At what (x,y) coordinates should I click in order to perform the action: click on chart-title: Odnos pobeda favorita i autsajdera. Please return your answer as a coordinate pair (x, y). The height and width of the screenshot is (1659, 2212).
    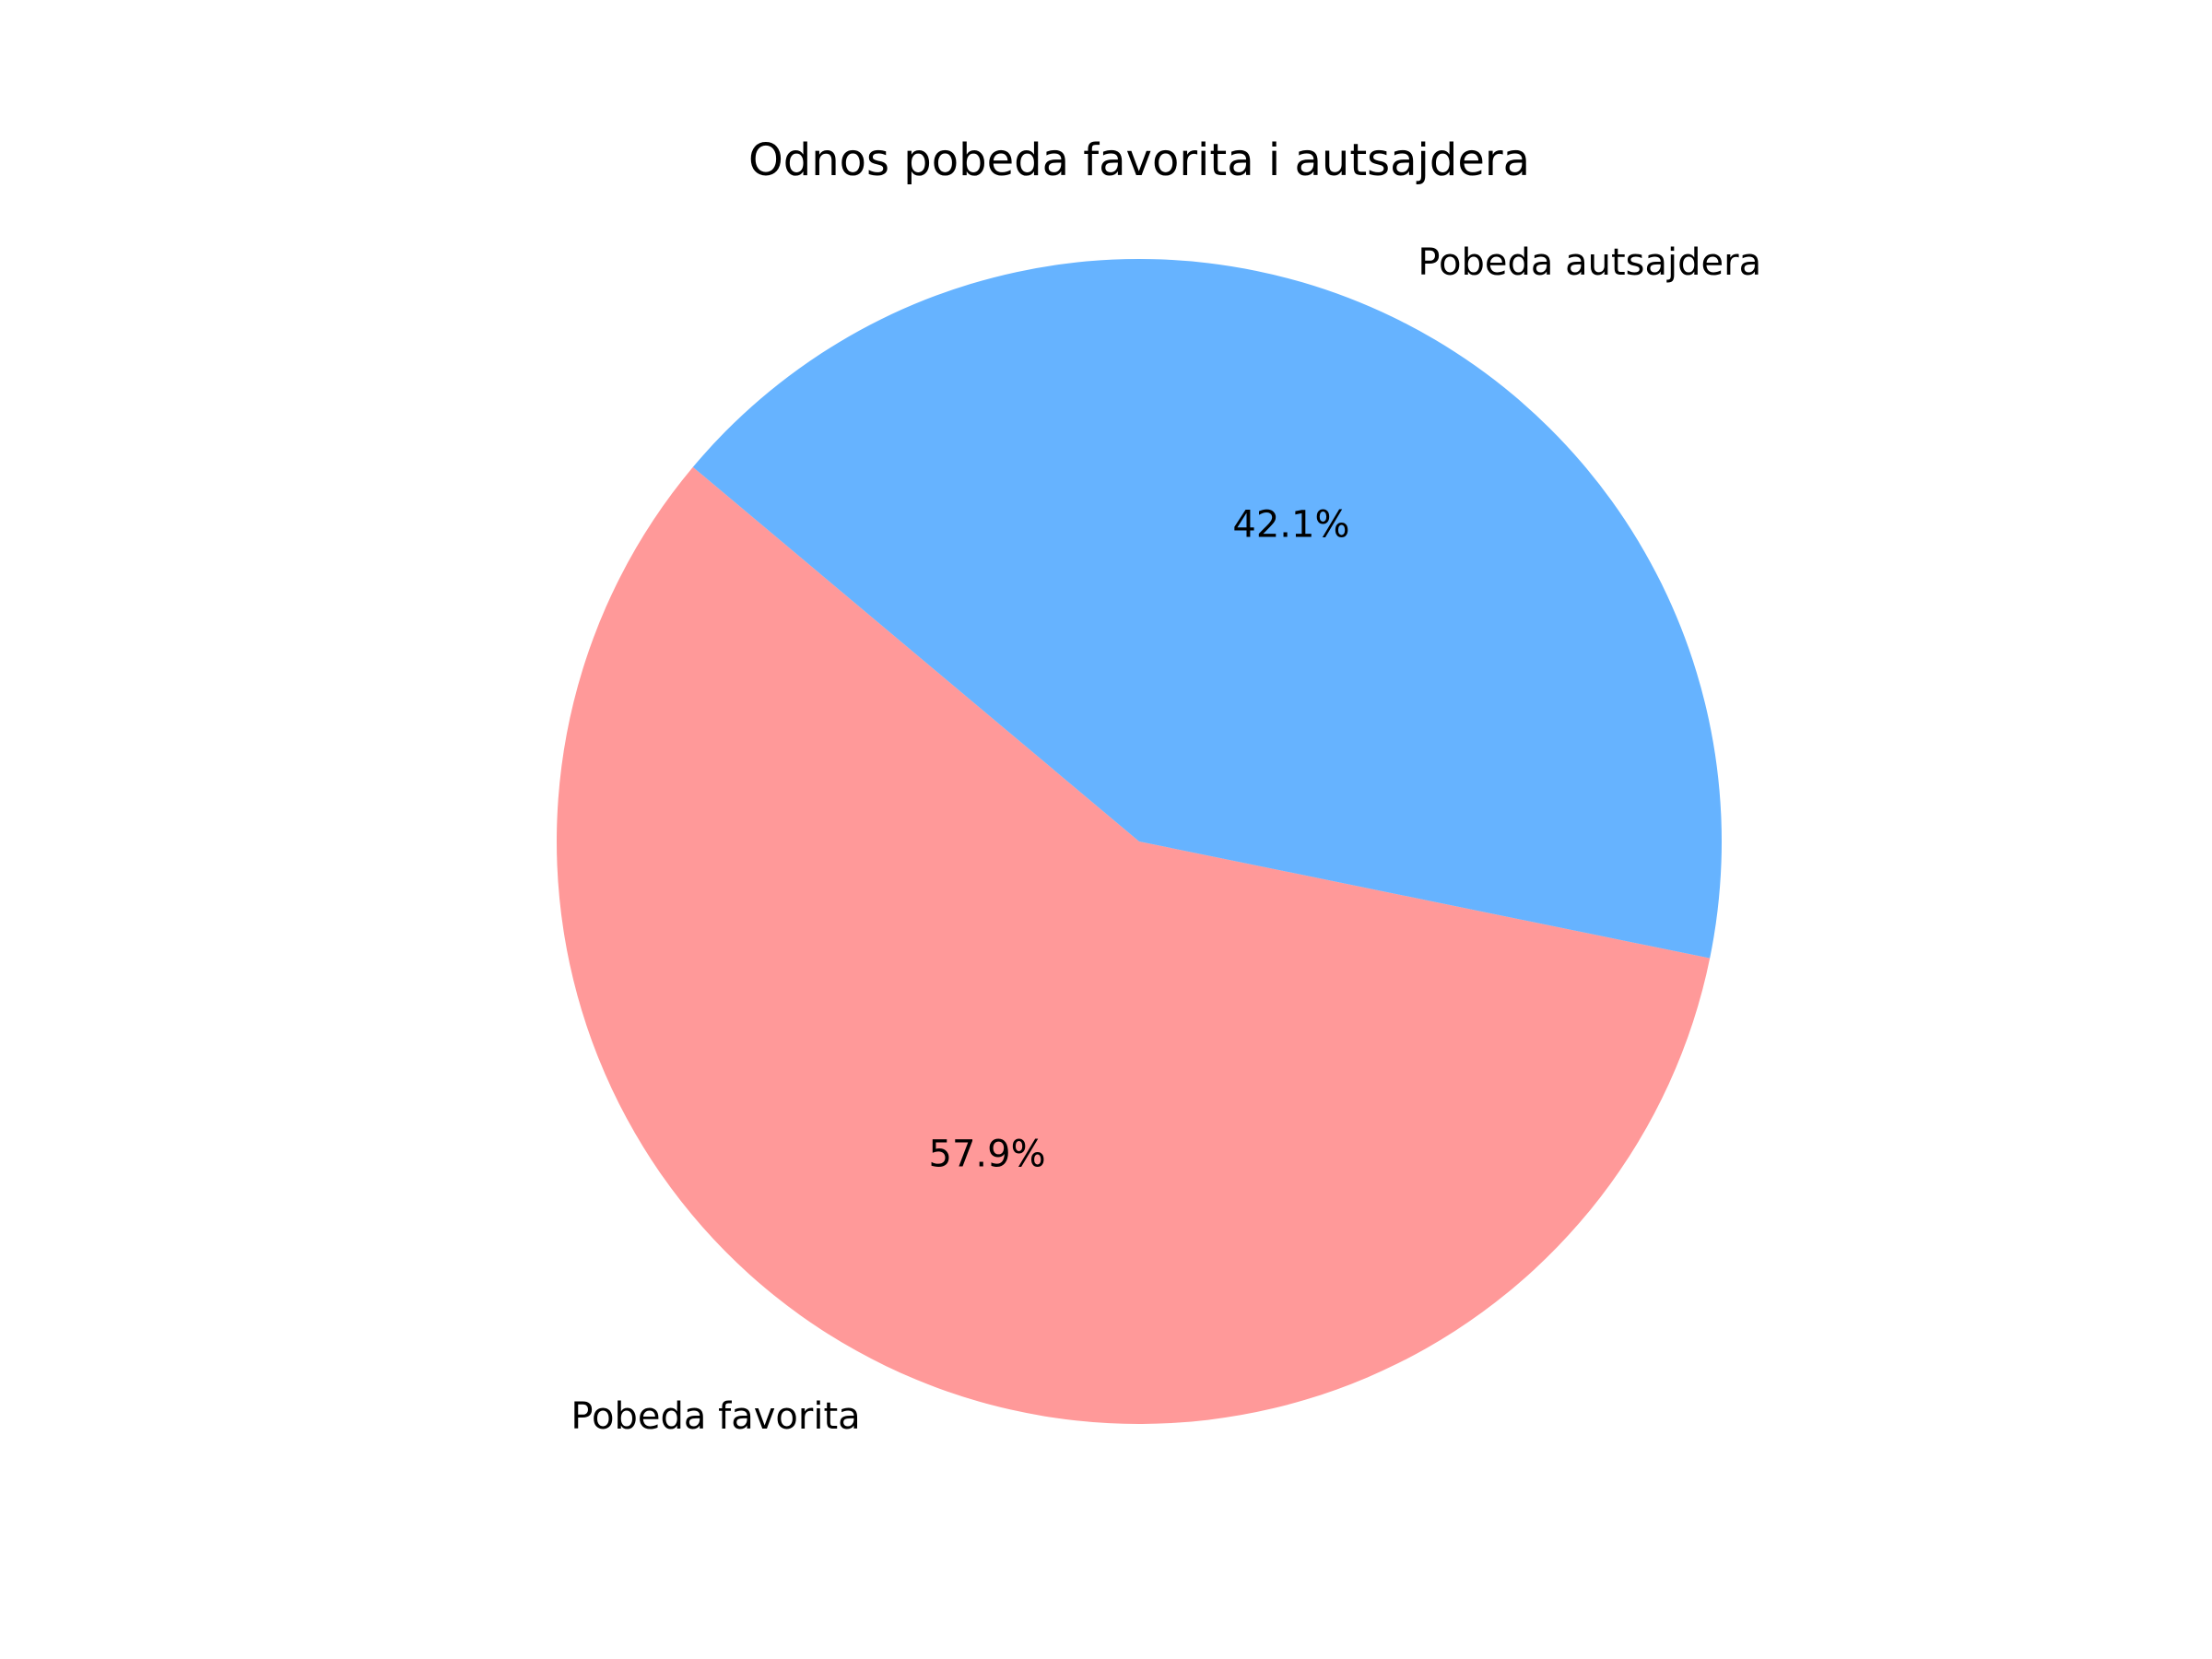
    Looking at the image, I should click on (1139, 160).